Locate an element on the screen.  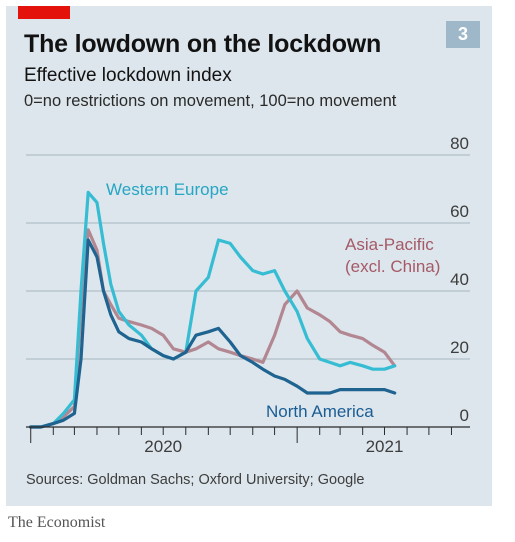
brand-red-bar is located at coordinates (44, 12).